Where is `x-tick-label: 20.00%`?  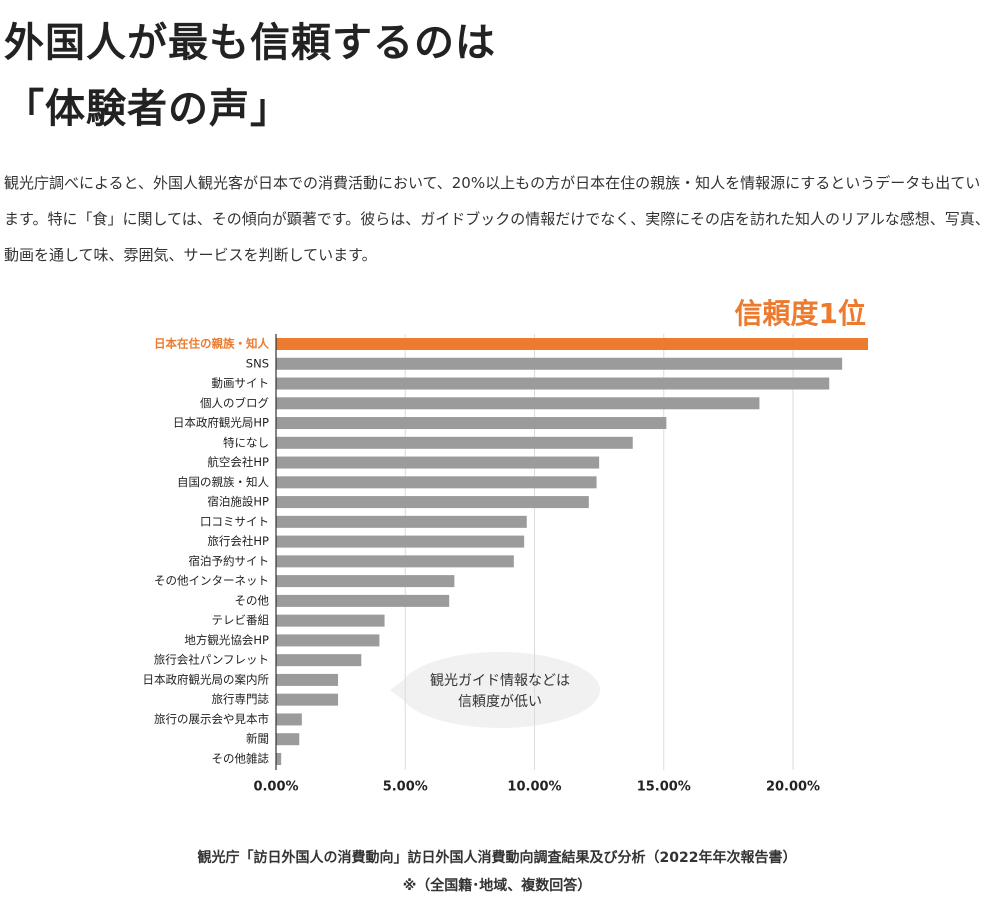 x-tick-label: 20.00% is located at coordinates (793, 787).